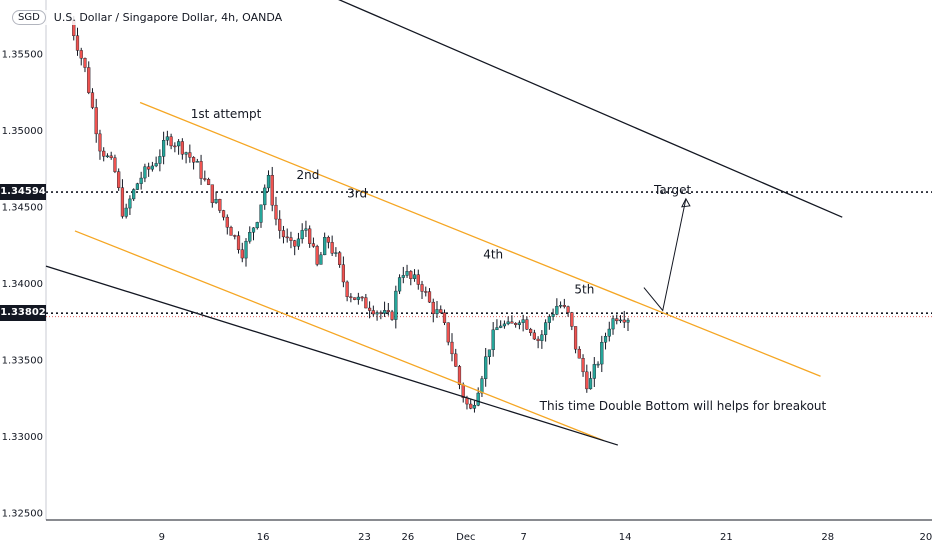  Describe the element at coordinates (162, 537) in the screenshot. I see `x-tick-label: 9` at that location.